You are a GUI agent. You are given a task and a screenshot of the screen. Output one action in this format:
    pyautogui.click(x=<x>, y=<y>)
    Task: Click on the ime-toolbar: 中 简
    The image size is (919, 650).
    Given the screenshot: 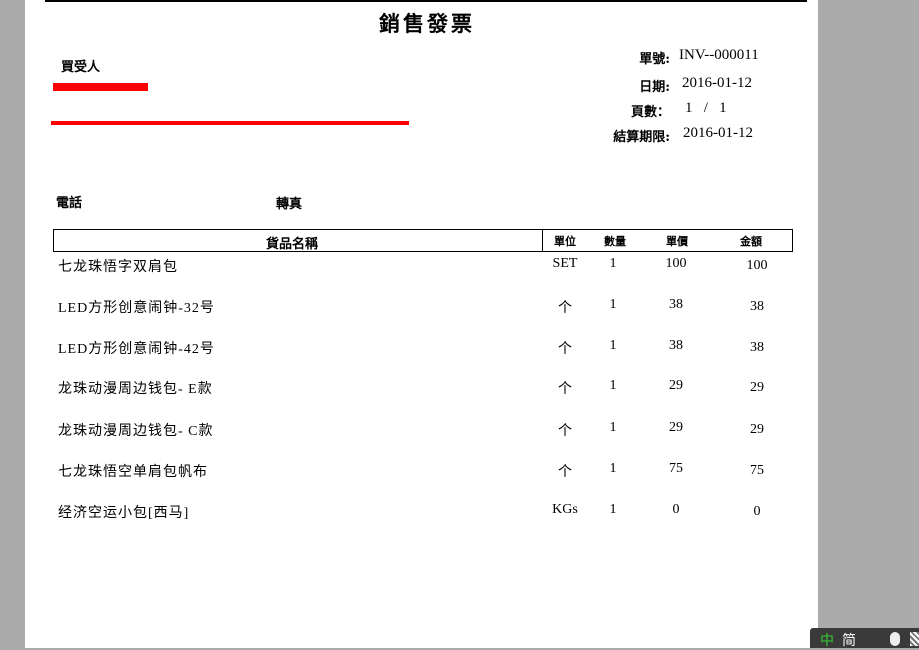 What is the action you would take?
    pyautogui.click(x=864, y=638)
    